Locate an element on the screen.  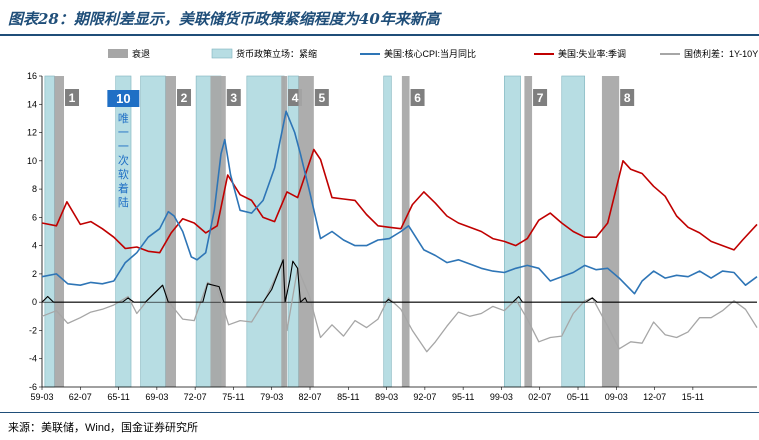
recession-label: 7 is located at coordinates (540, 98).